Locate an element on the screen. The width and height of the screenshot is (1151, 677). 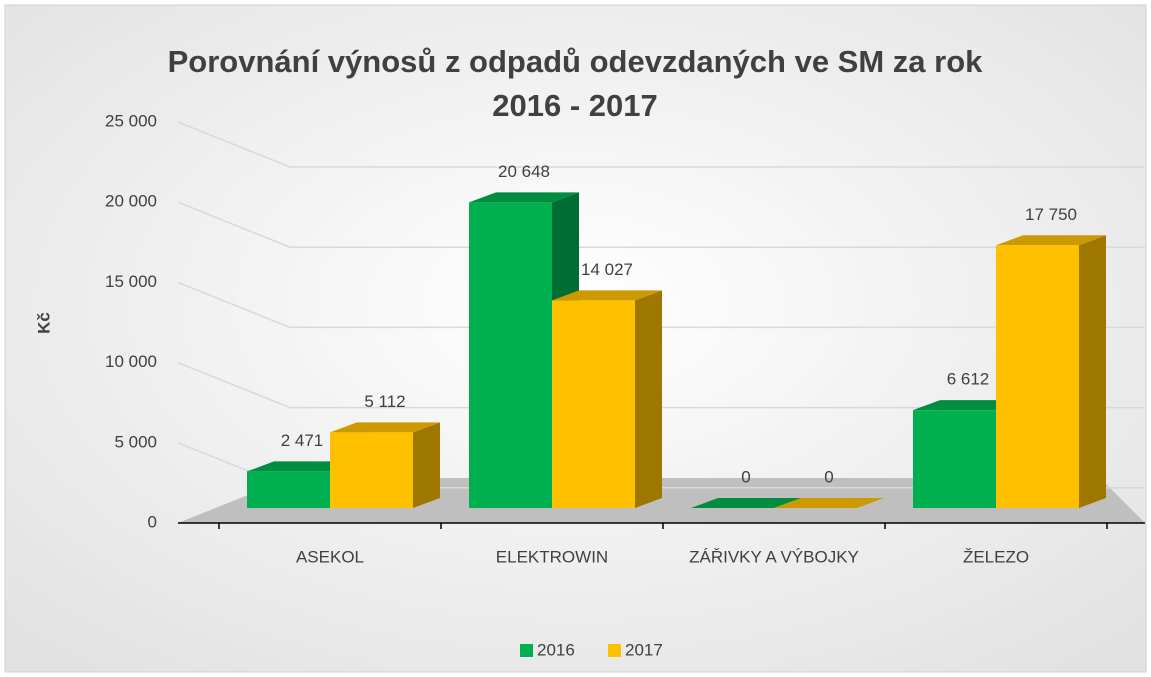
data-label: 14 027 is located at coordinates (607, 269).